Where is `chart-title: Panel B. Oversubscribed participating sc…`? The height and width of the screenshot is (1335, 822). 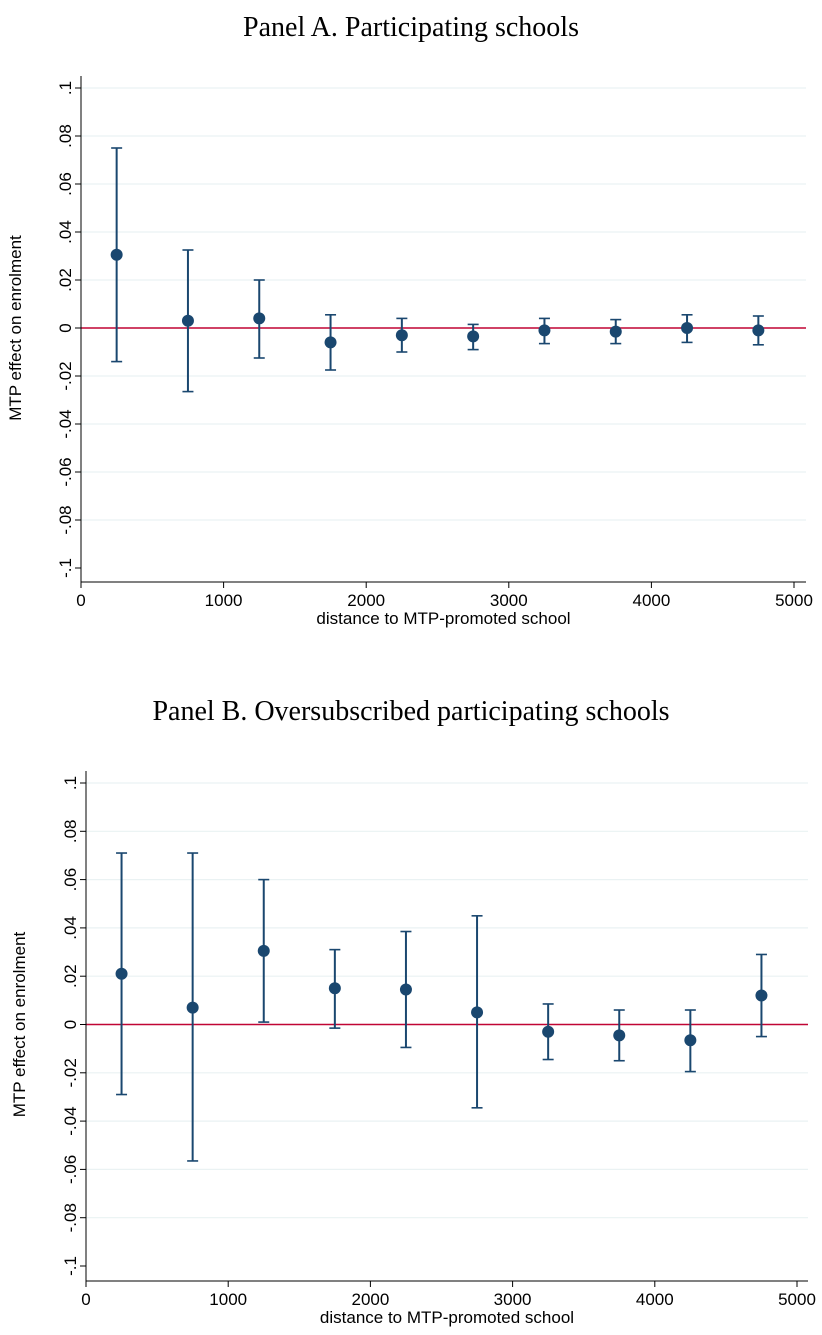
chart-title: Panel B. Oversubscribed participating sc… is located at coordinates (411, 711).